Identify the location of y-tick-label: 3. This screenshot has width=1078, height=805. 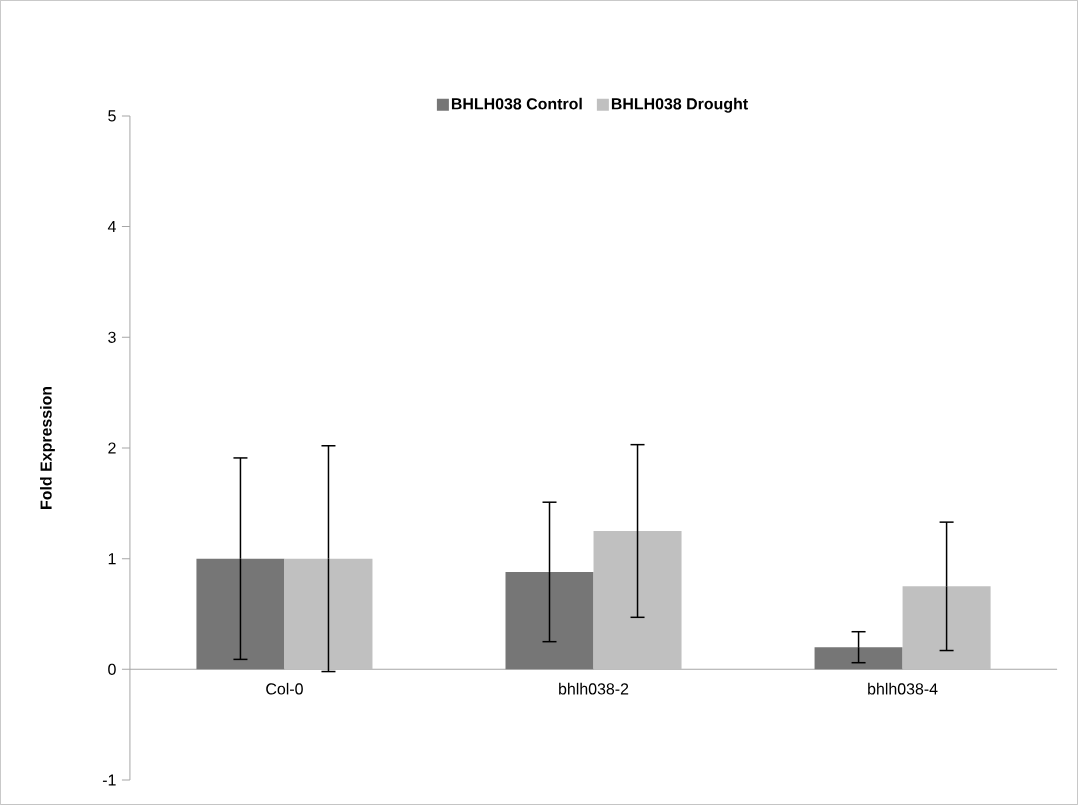
(112, 337).